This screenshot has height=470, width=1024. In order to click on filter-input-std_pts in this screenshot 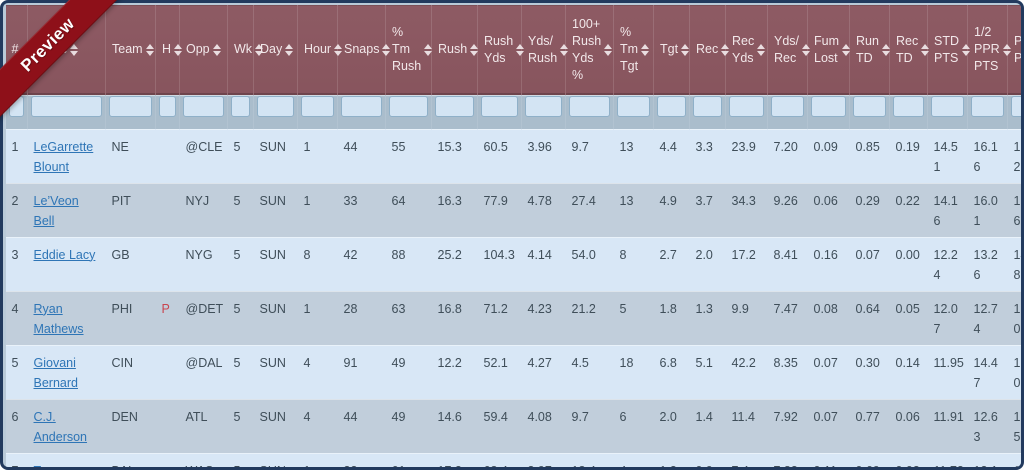, I will do `click(947, 106)`.